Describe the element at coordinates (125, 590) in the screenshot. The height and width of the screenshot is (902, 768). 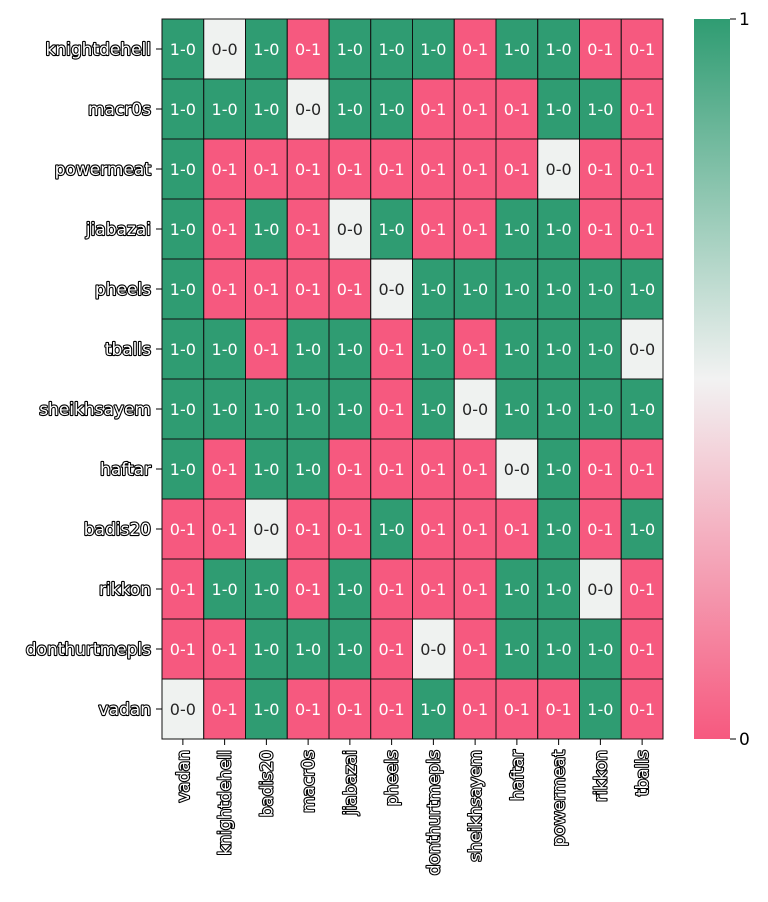
I see `row-label: rikkon` at that location.